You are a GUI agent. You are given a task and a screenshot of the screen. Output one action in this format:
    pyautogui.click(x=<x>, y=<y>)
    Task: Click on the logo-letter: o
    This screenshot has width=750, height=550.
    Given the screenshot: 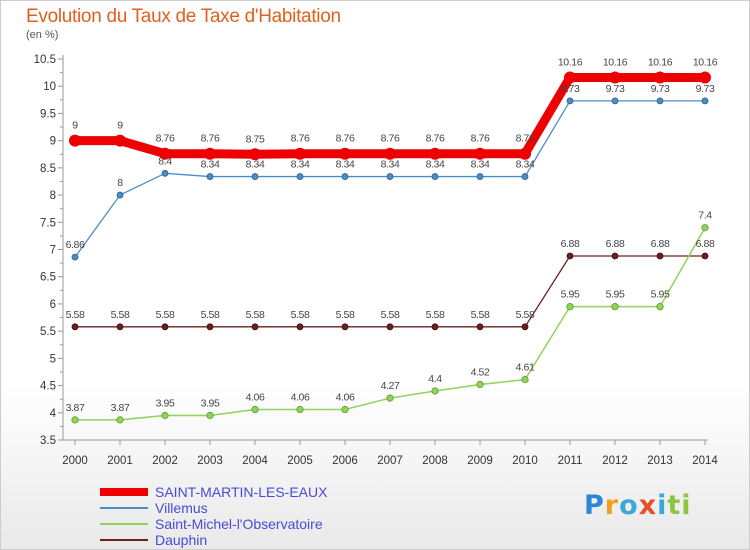 What is the action you would take?
    pyautogui.click(x=629, y=505)
    